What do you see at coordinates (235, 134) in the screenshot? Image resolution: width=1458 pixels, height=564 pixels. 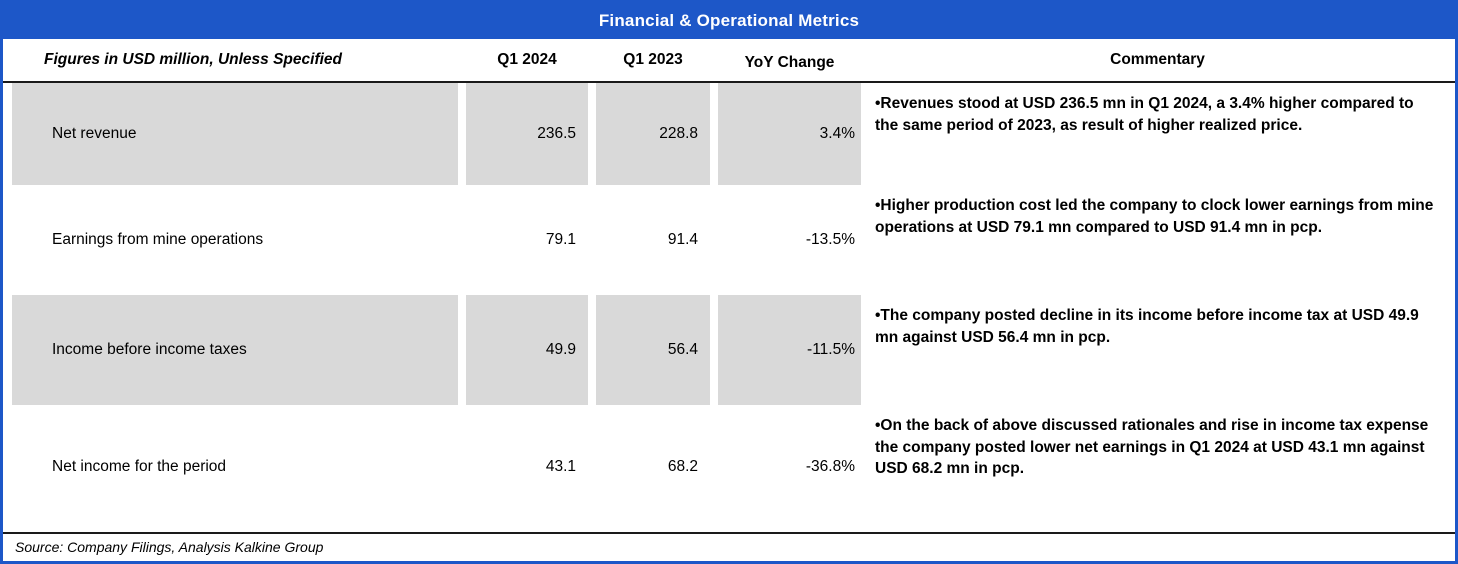 I see `metric-label: Net revenue` at bounding box center [235, 134].